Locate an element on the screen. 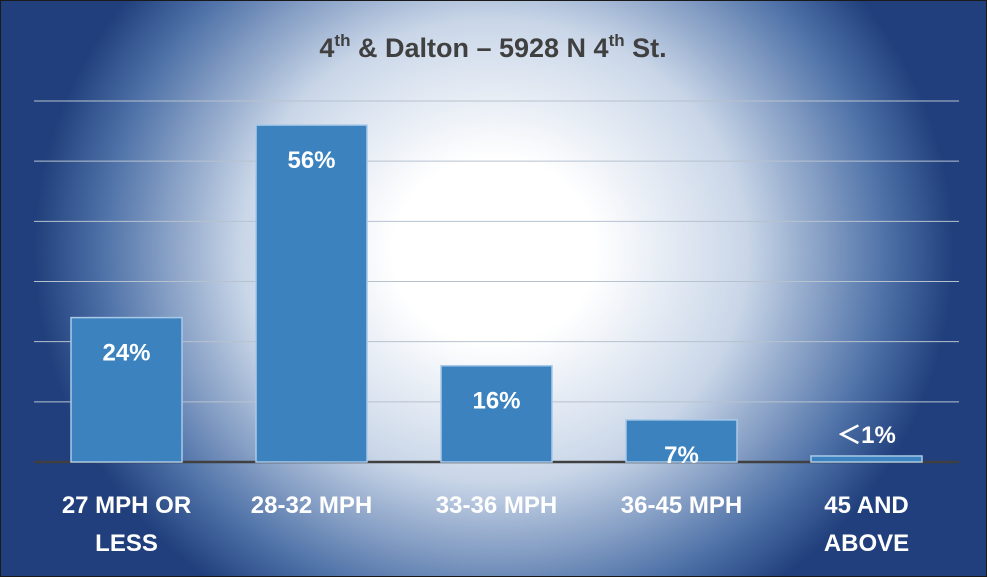 The width and height of the screenshot is (987, 577). category-label: 27 MPH OR LESS is located at coordinates (126, 524).